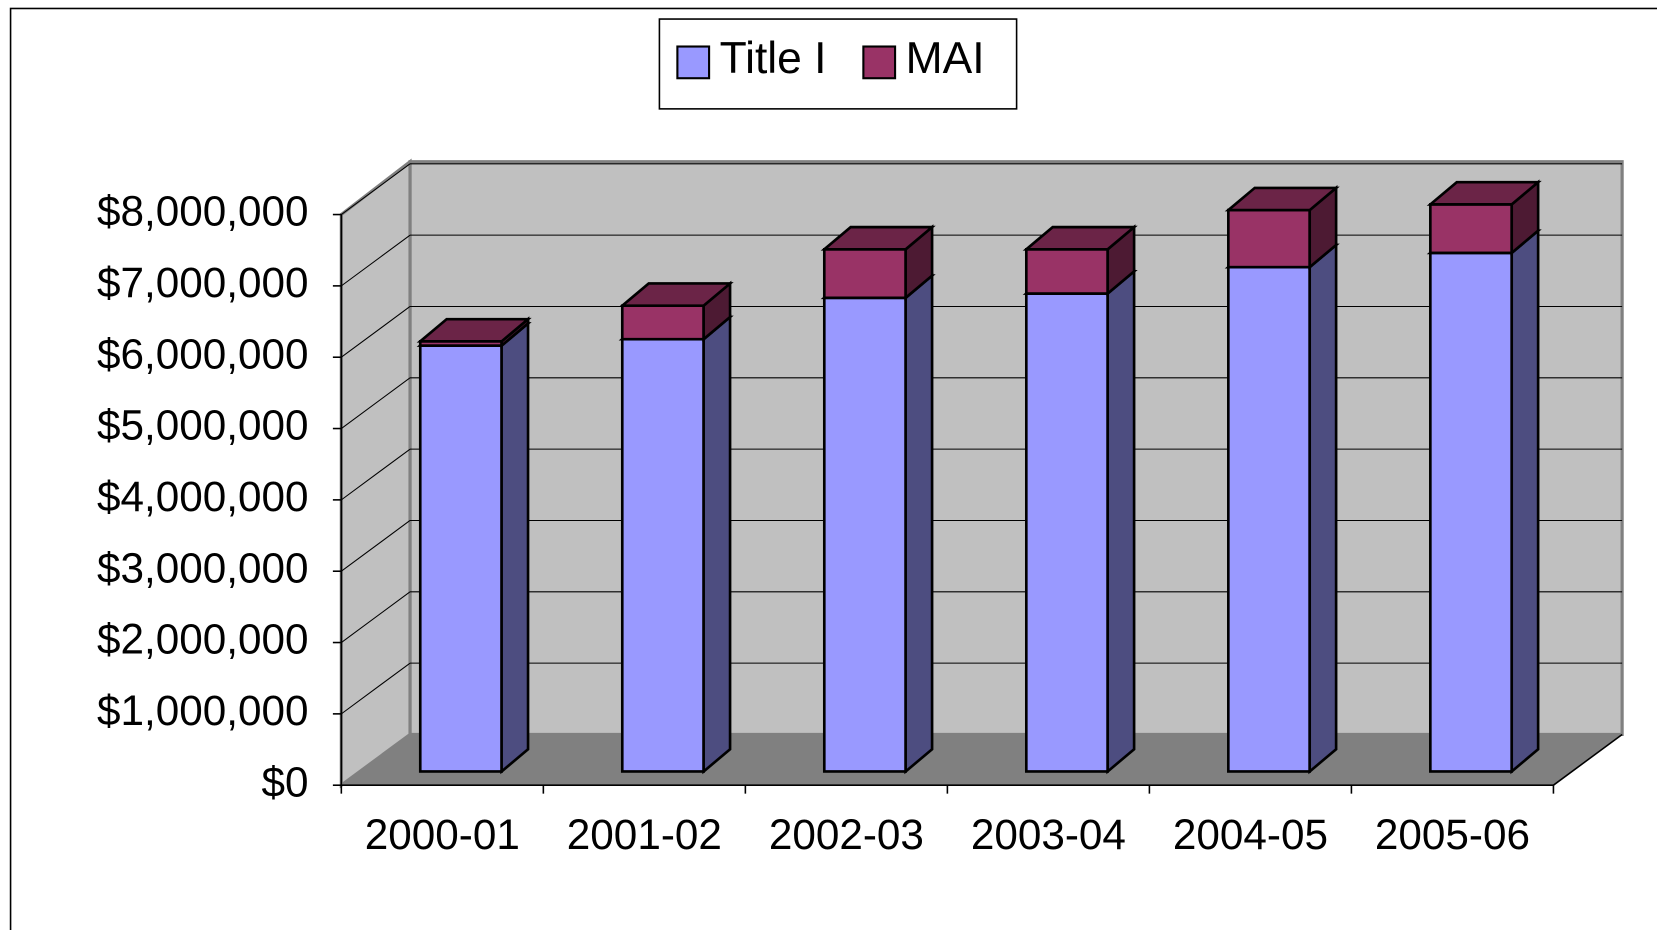  What do you see at coordinates (838, 64) in the screenshot?
I see `legend-box` at bounding box center [838, 64].